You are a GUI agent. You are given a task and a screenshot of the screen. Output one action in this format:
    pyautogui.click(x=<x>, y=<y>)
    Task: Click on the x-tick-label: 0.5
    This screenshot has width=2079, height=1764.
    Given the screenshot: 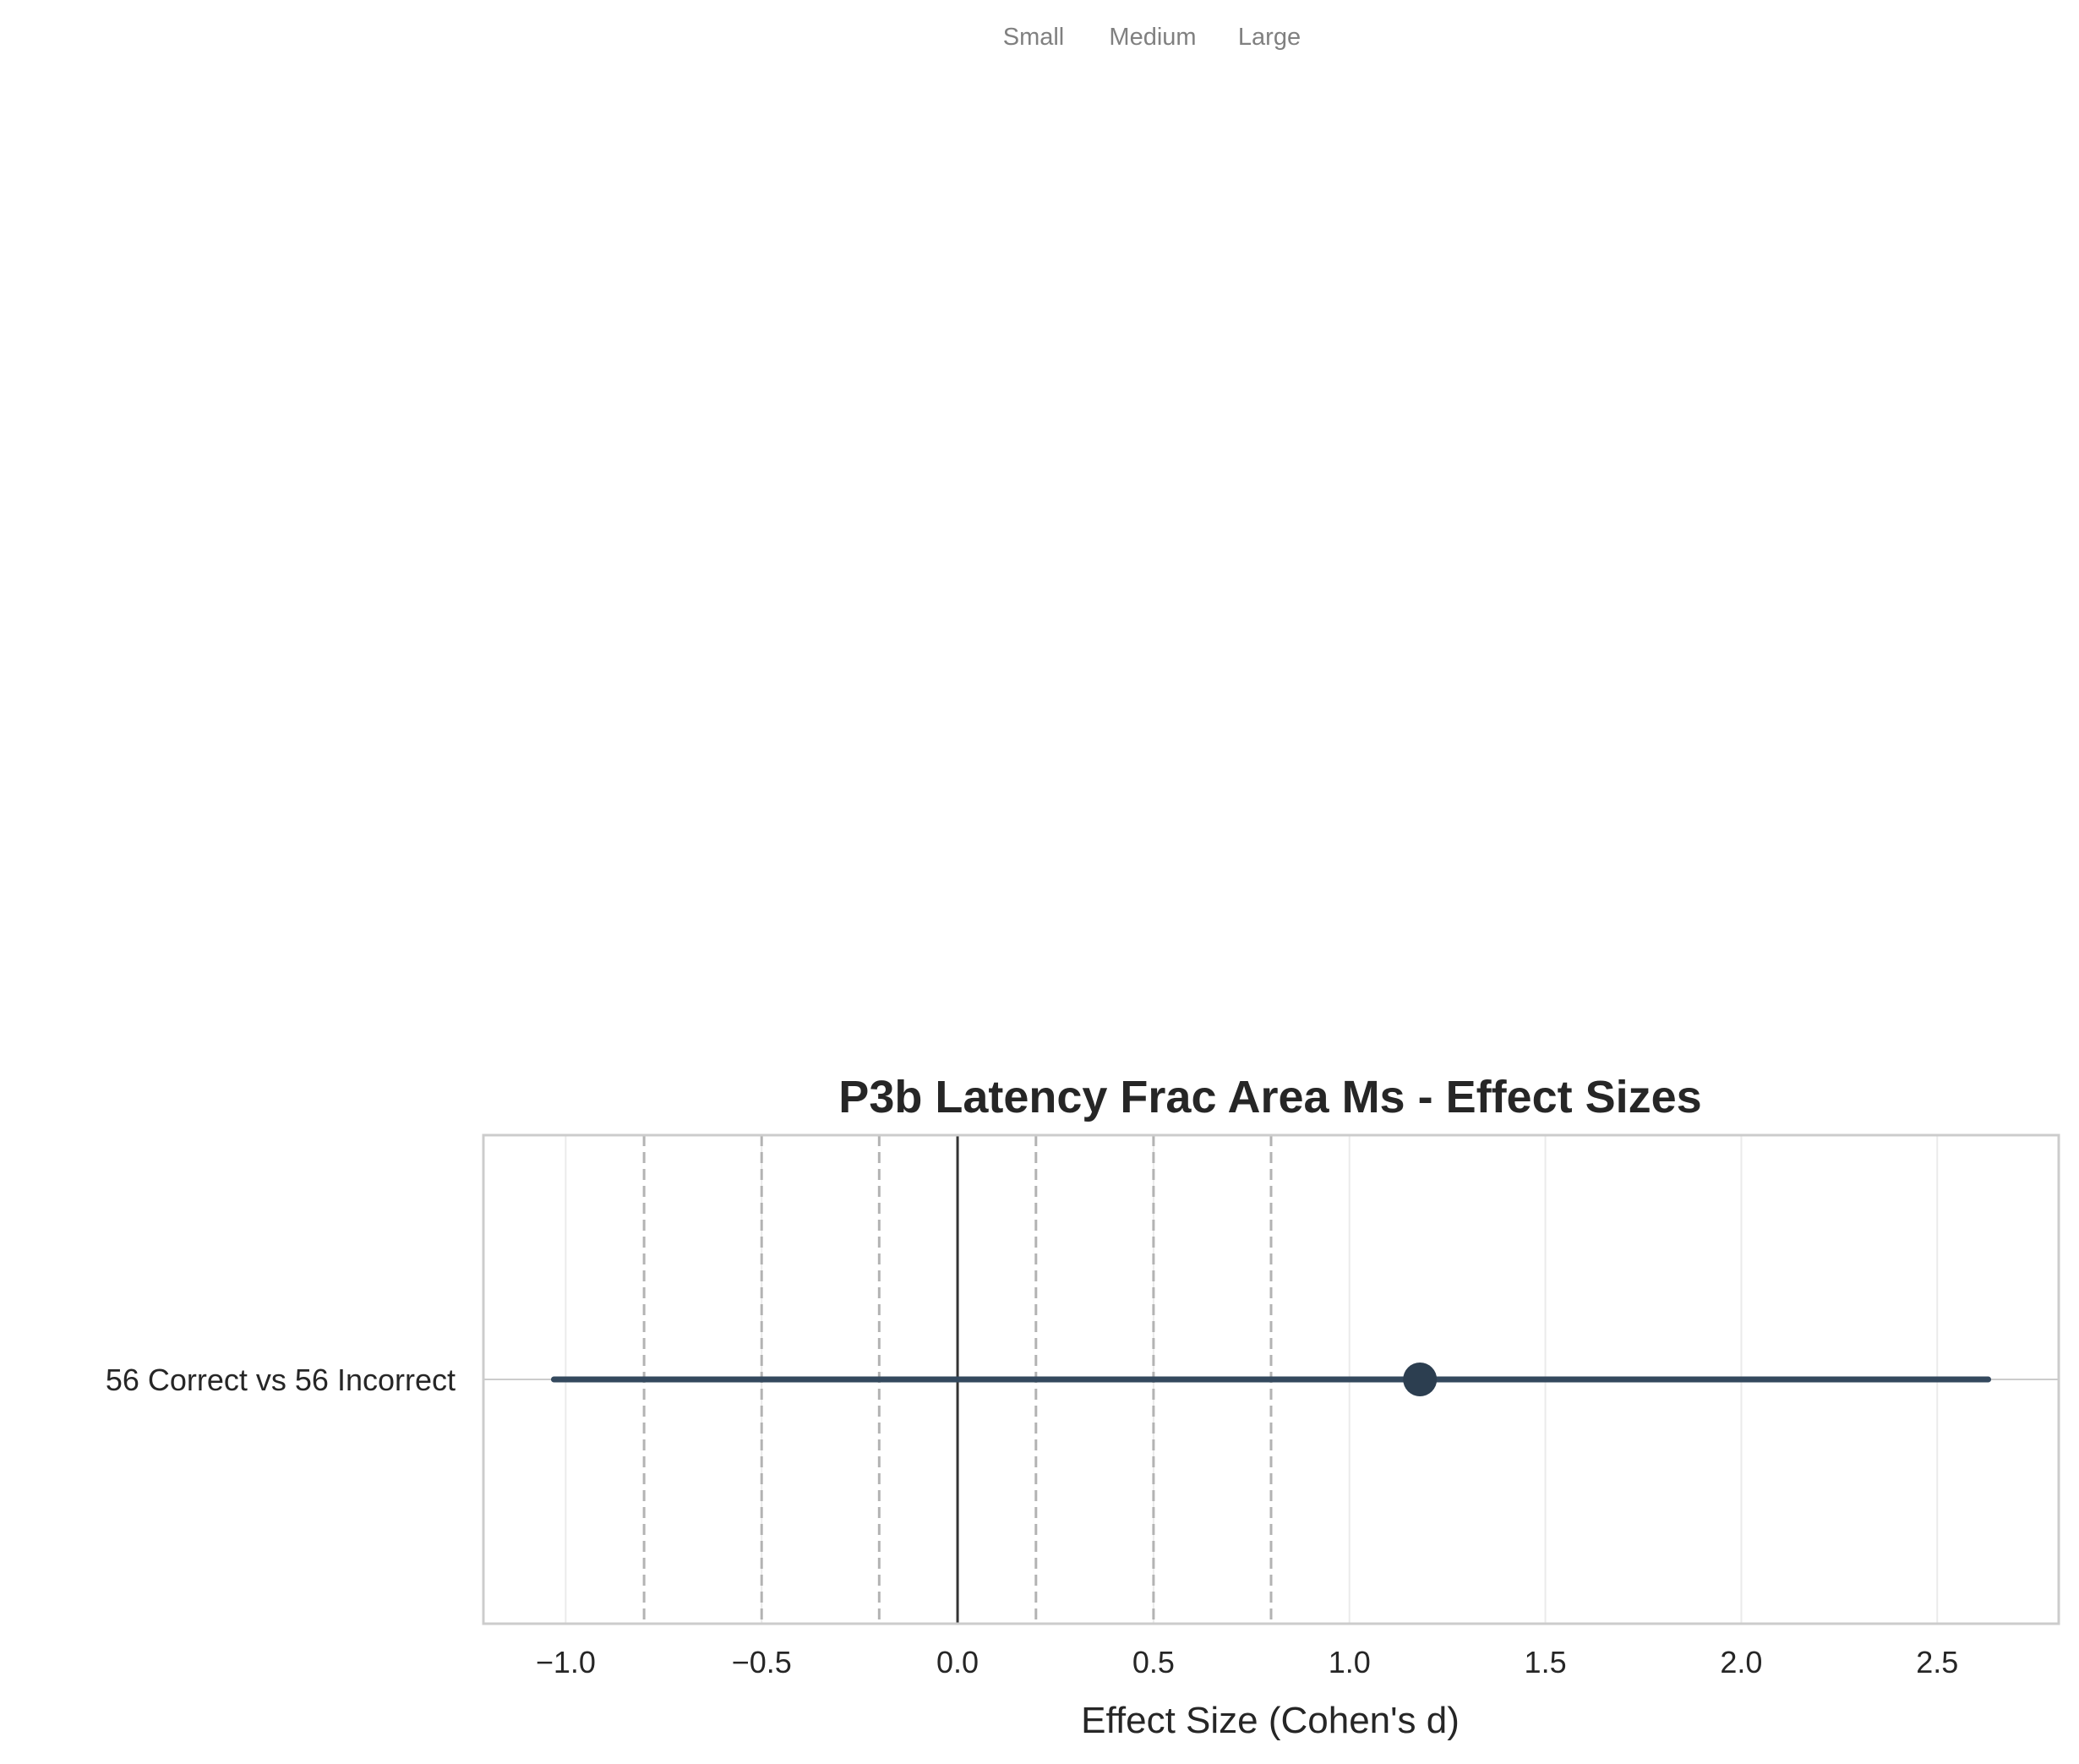 What is the action you would take?
    pyautogui.click(x=1153, y=1662)
    